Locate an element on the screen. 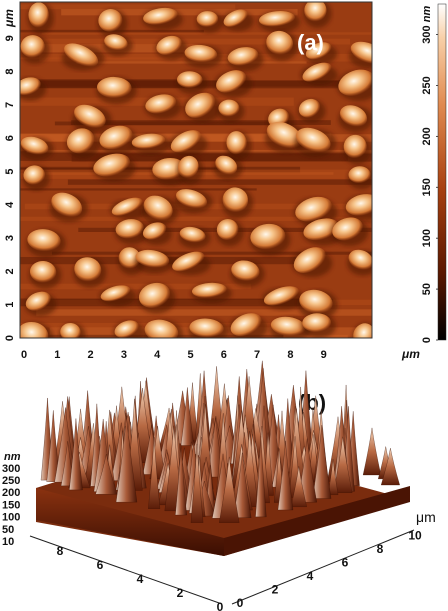  panel-b-x-unit: μm is located at coordinates (426, 517).